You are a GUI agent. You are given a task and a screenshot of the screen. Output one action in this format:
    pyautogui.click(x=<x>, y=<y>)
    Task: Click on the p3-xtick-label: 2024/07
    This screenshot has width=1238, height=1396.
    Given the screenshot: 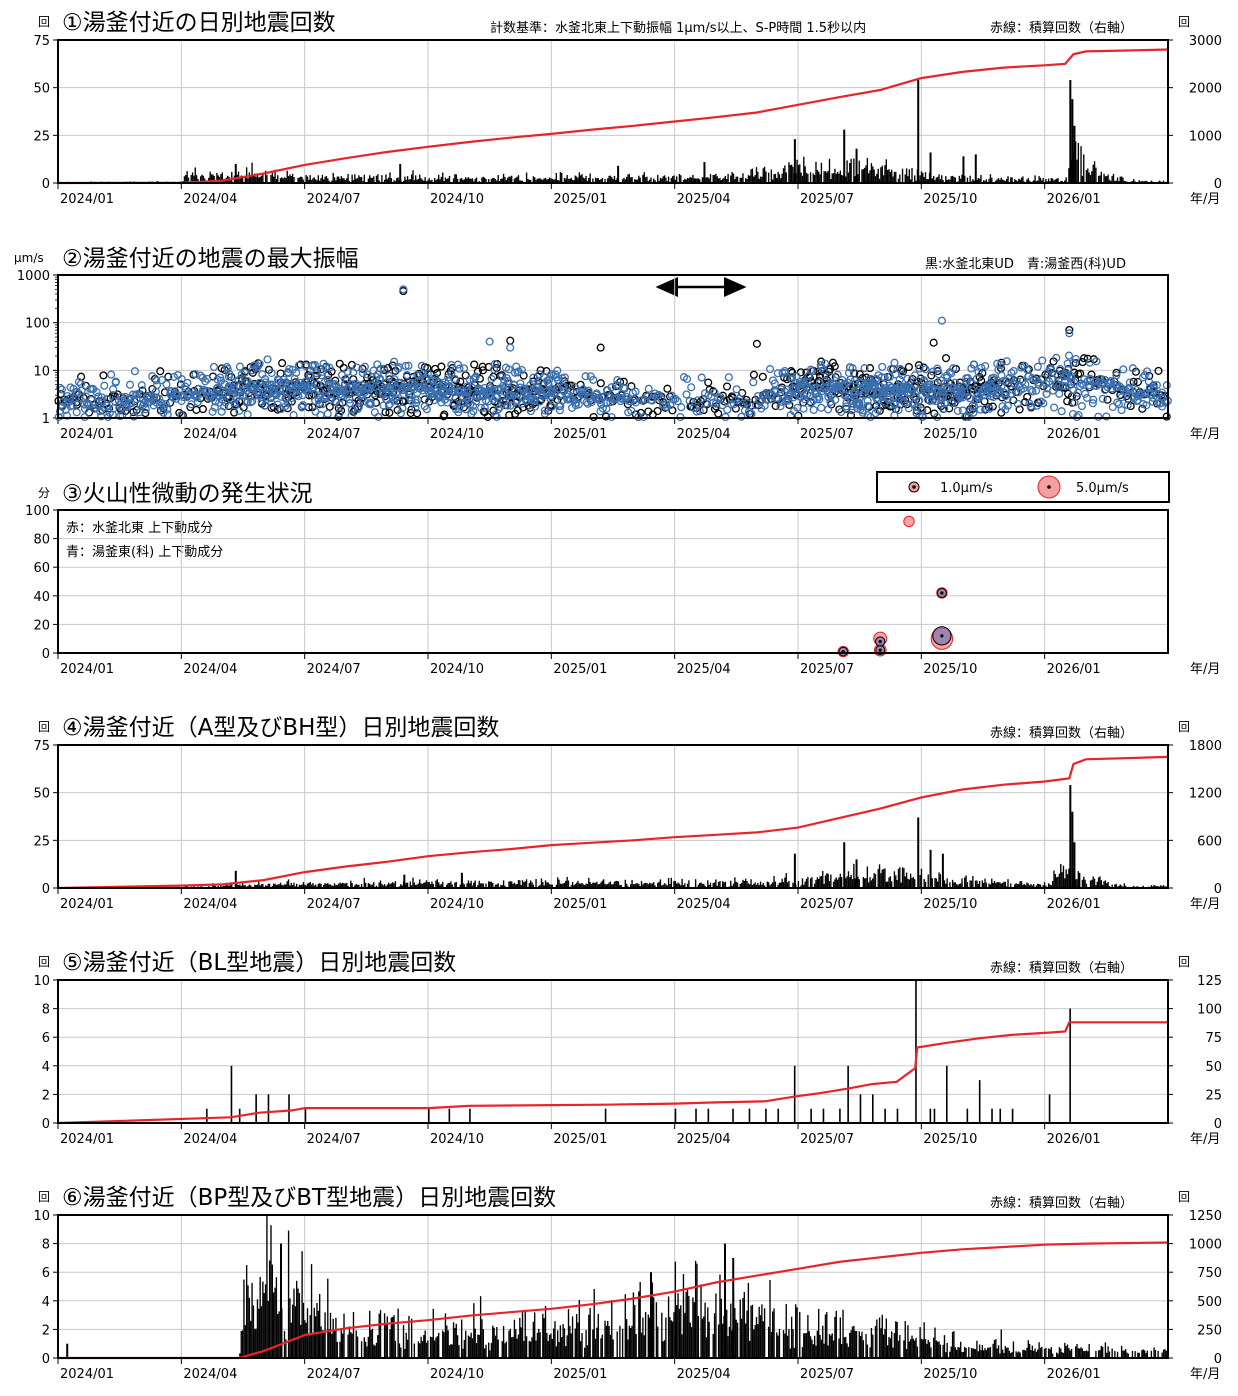 What is the action you would take?
    pyautogui.click(x=334, y=669)
    